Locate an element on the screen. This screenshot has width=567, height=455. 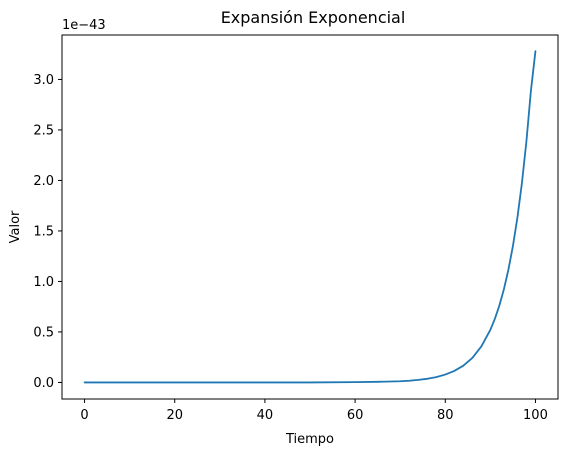
x-axis-ticks: 0 20 40 60 80 100 is located at coordinates (314, 411).